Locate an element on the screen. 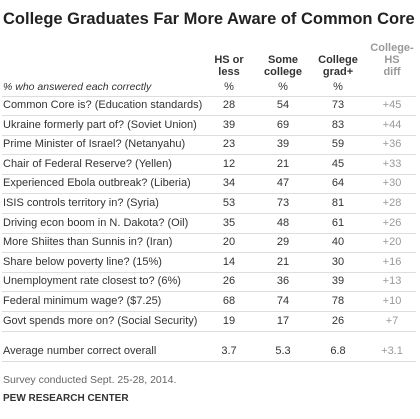  row-label: Federal minimum wage? ($7.25) is located at coordinates (82, 301).